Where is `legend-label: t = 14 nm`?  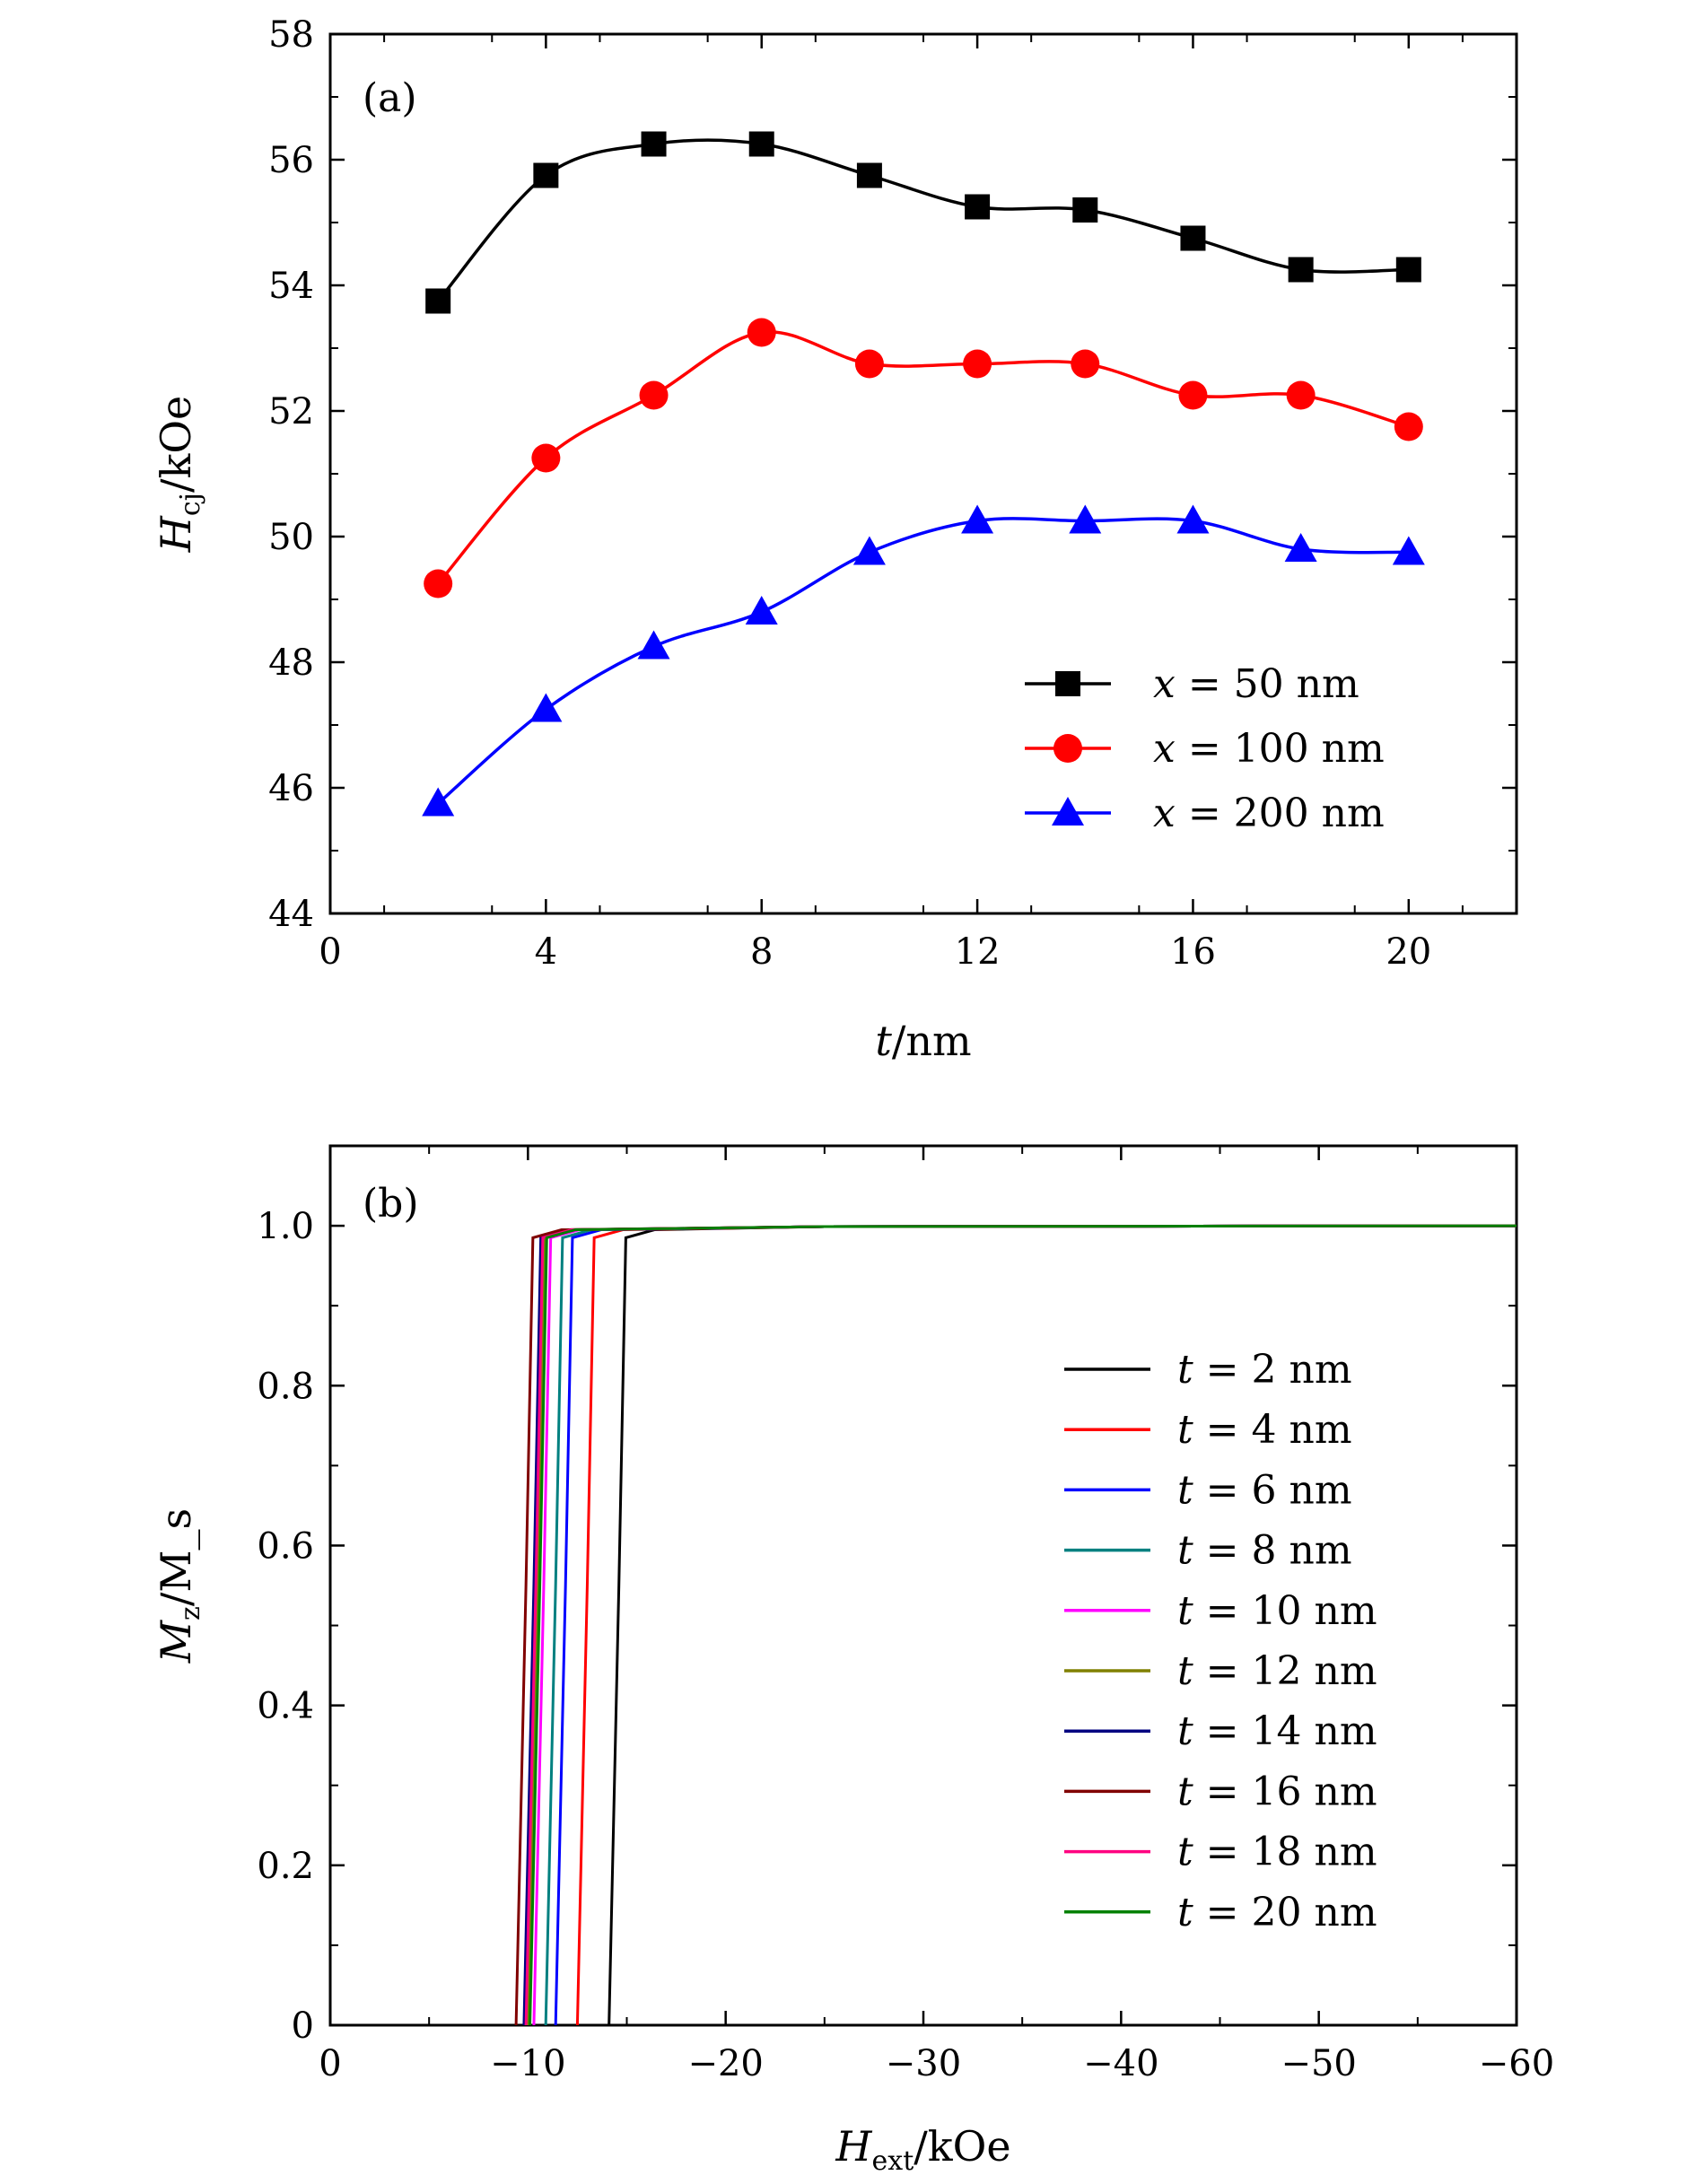
legend-label: t = 14 nm is located at coordinates (1277, 1731).